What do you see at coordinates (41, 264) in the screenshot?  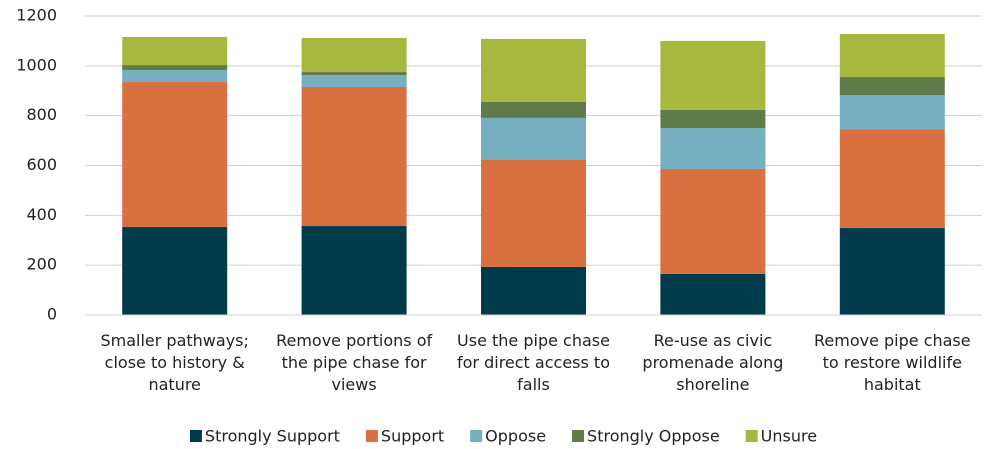 I see `y-tick-label: 200` at bounding box center [41, 264].